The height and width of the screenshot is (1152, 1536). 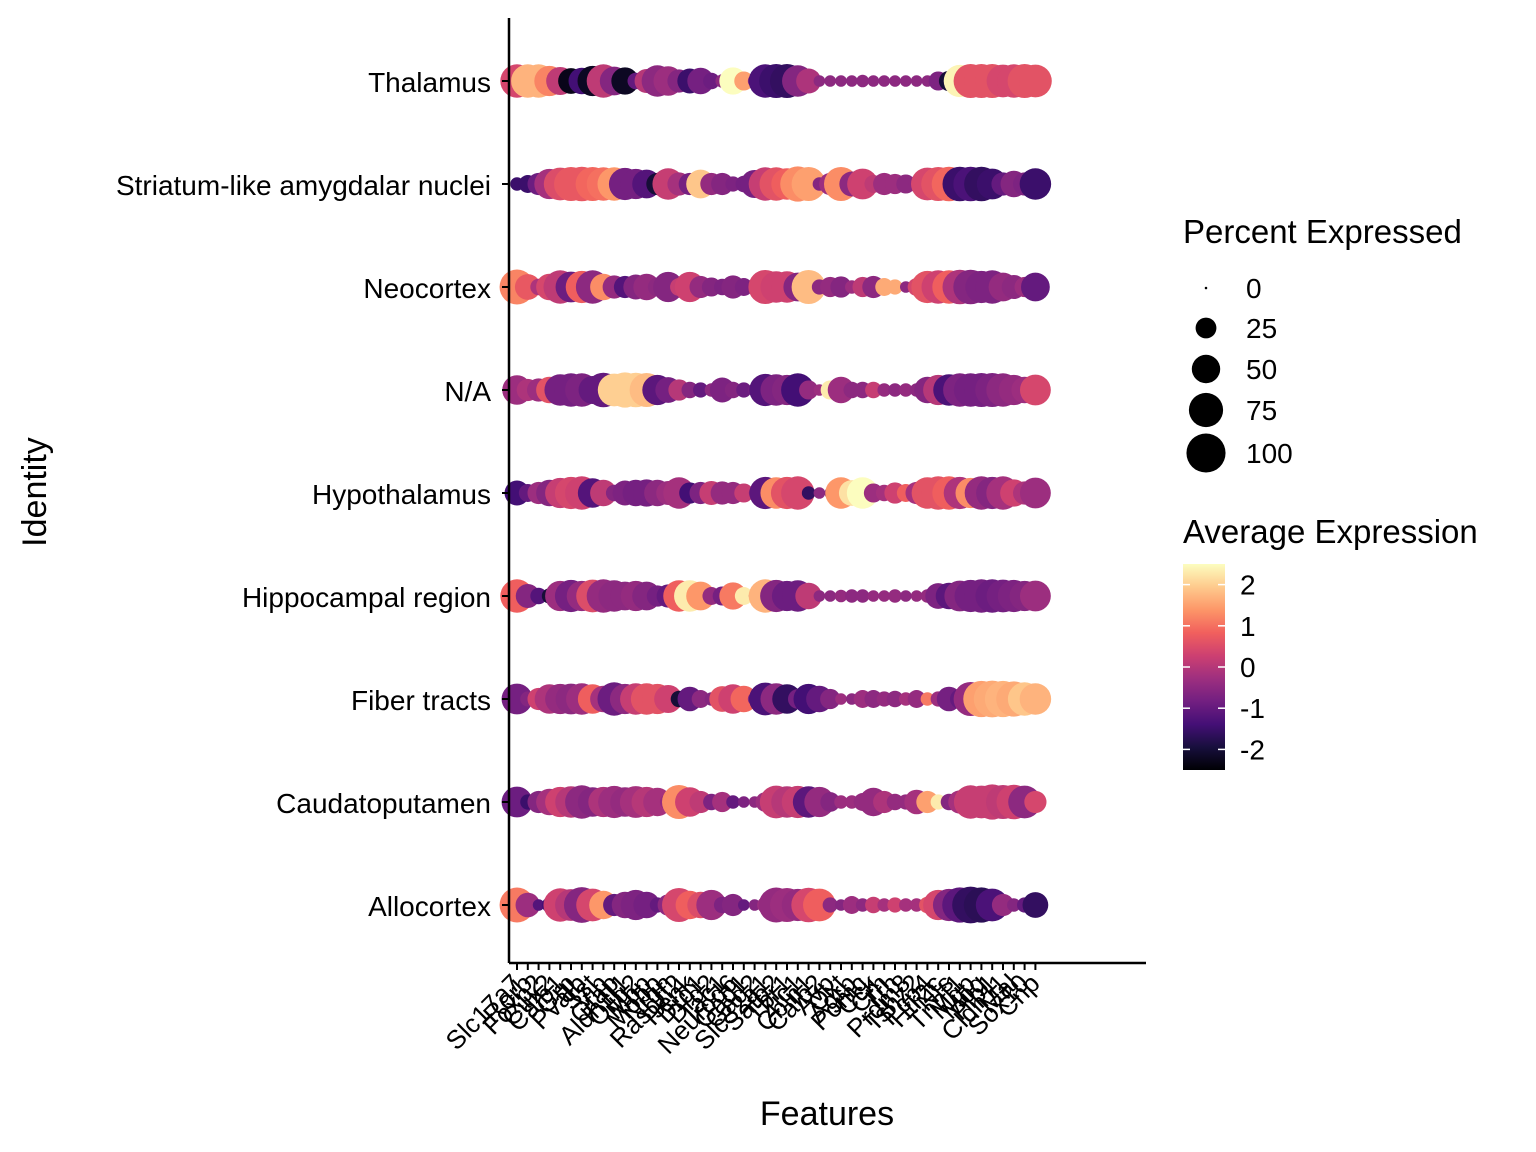 What do you see at coordinates (1261, 369) in the screenshot?
I see `size-legend-label: 50` at bounding box center [1261, 369].